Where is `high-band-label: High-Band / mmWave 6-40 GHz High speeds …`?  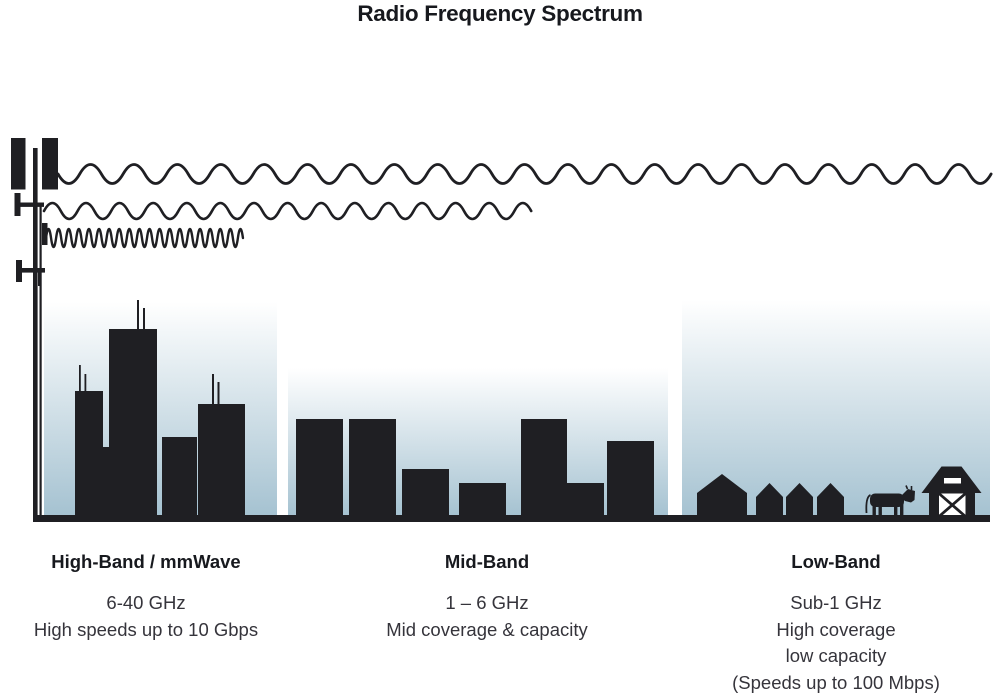 high-band-label: High-Band / mmWave 6-40 GHz High speeds … is located at coordinates (146, 597).